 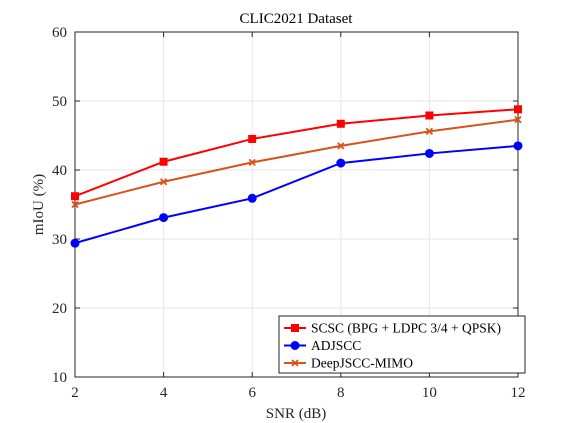 I want to click on legend-label: SCSC (BPG + LDPC 3/4 + QPSK), so click(x=406, y=328).